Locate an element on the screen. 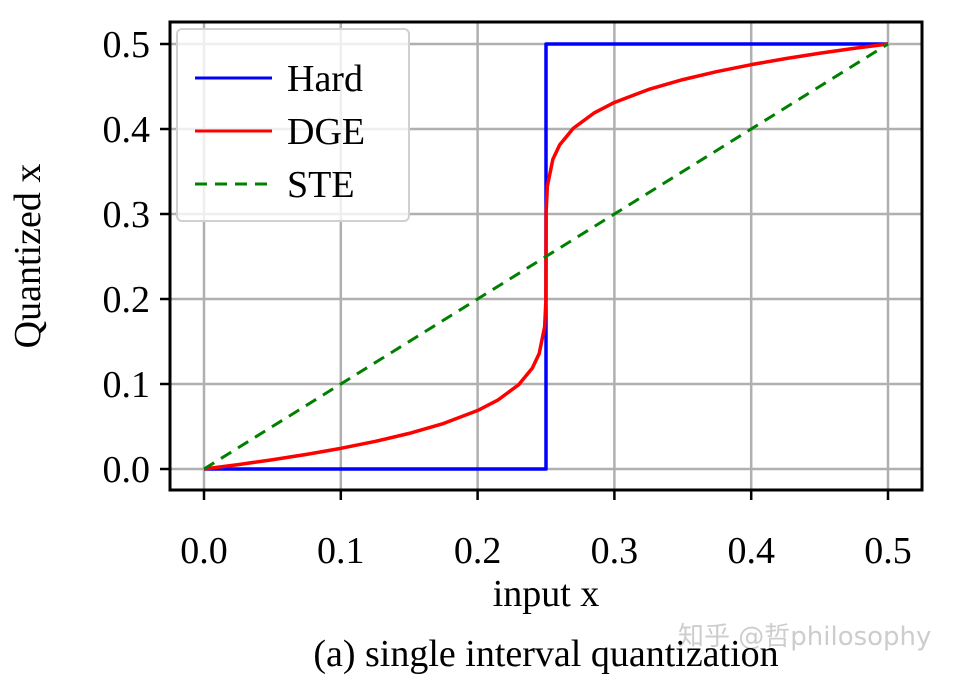  legend-label-hard: Hard is located at coordinates (325, 79).